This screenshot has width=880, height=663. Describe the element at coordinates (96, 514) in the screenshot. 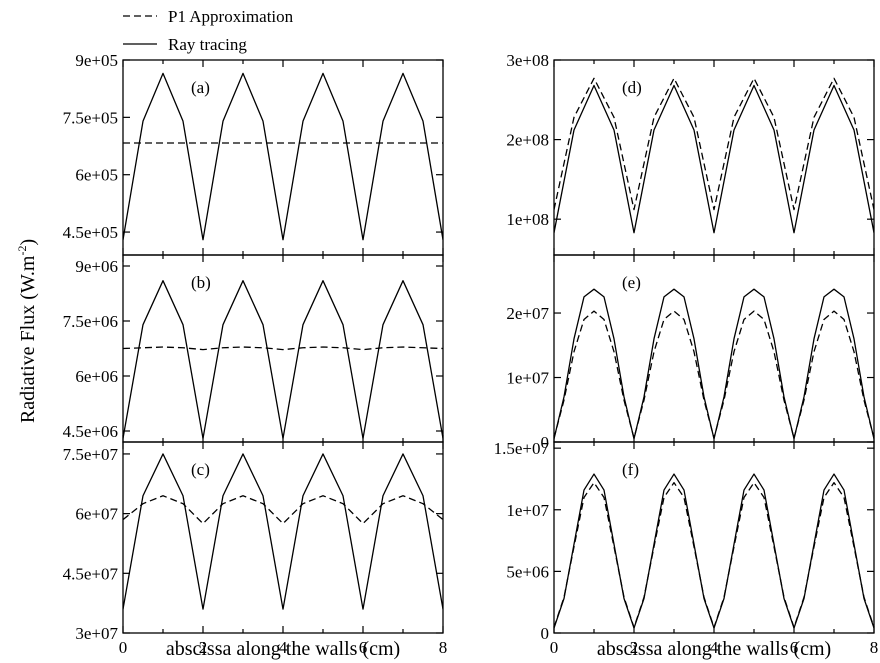

I see `y-tick-label: 6e+07` at that location.